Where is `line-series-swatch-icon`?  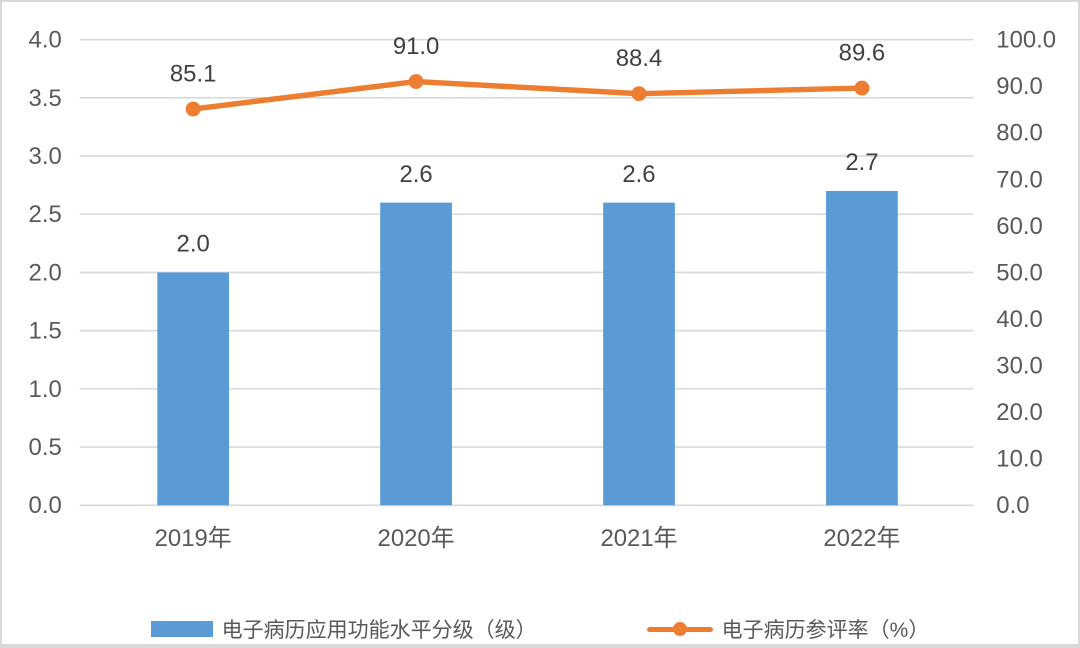
line-series-swatch-icon is located at coordinates (679, 629).